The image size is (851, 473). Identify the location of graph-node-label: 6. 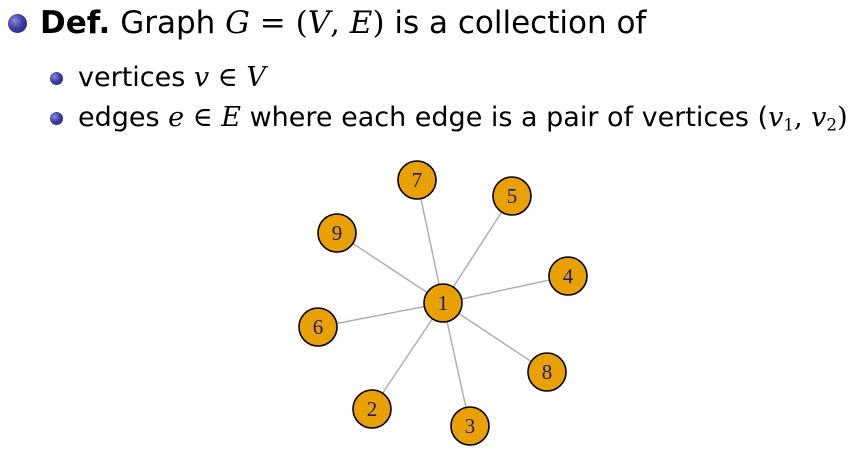
(318, 327).